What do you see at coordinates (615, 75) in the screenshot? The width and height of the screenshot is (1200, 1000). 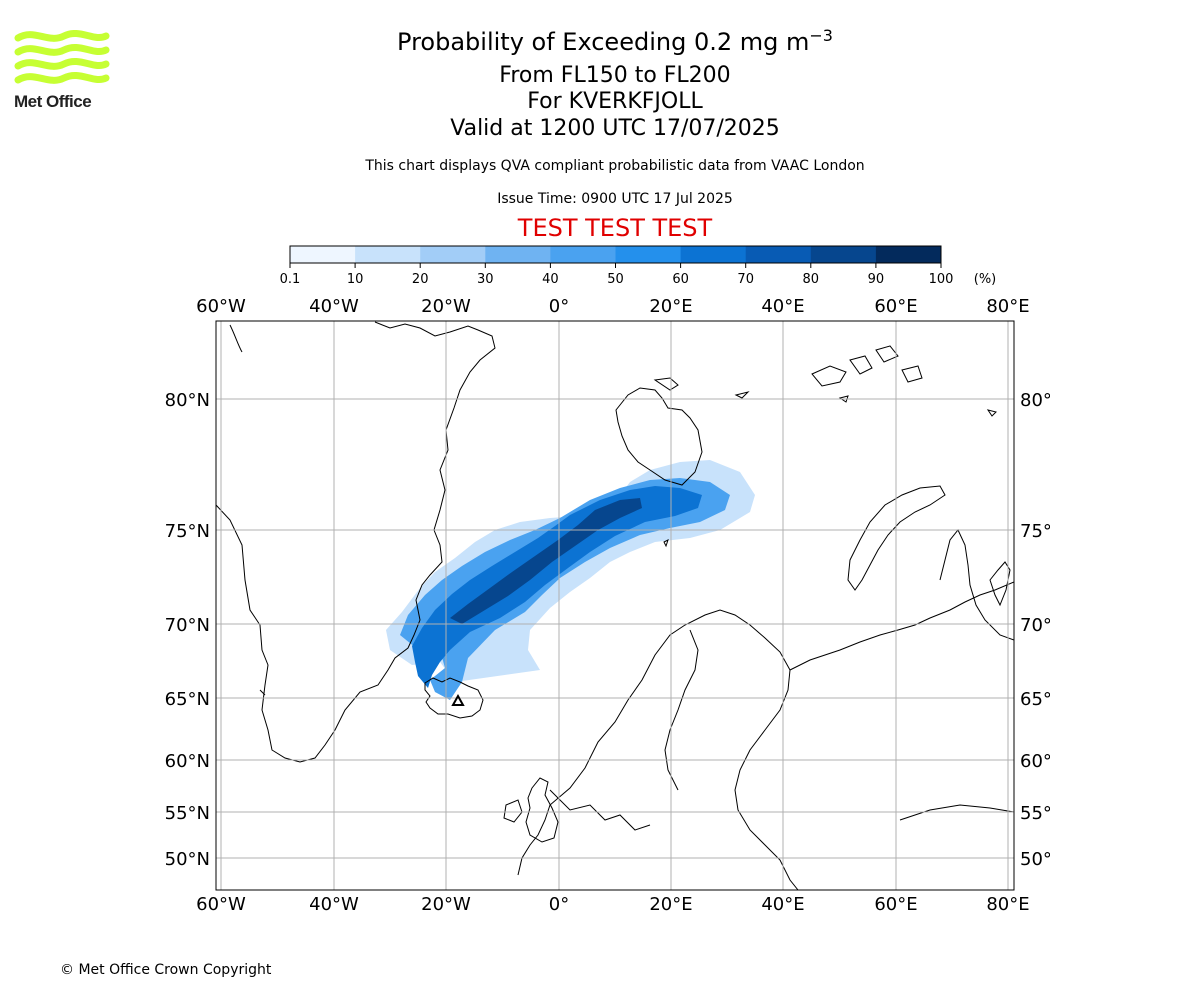 I see `title-flight-level: From FL150 to FL200` at bounding box center [615, 75].